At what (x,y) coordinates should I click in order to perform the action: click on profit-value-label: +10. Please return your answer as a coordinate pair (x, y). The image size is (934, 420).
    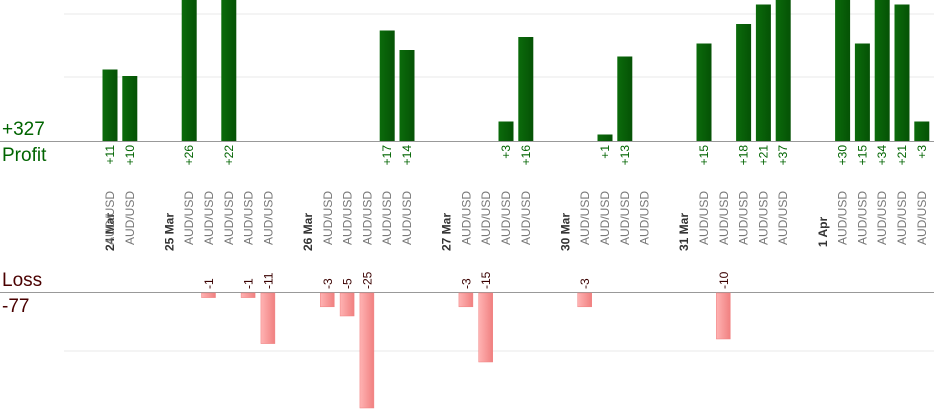
    Looking at the image, I should click on (130, 155).